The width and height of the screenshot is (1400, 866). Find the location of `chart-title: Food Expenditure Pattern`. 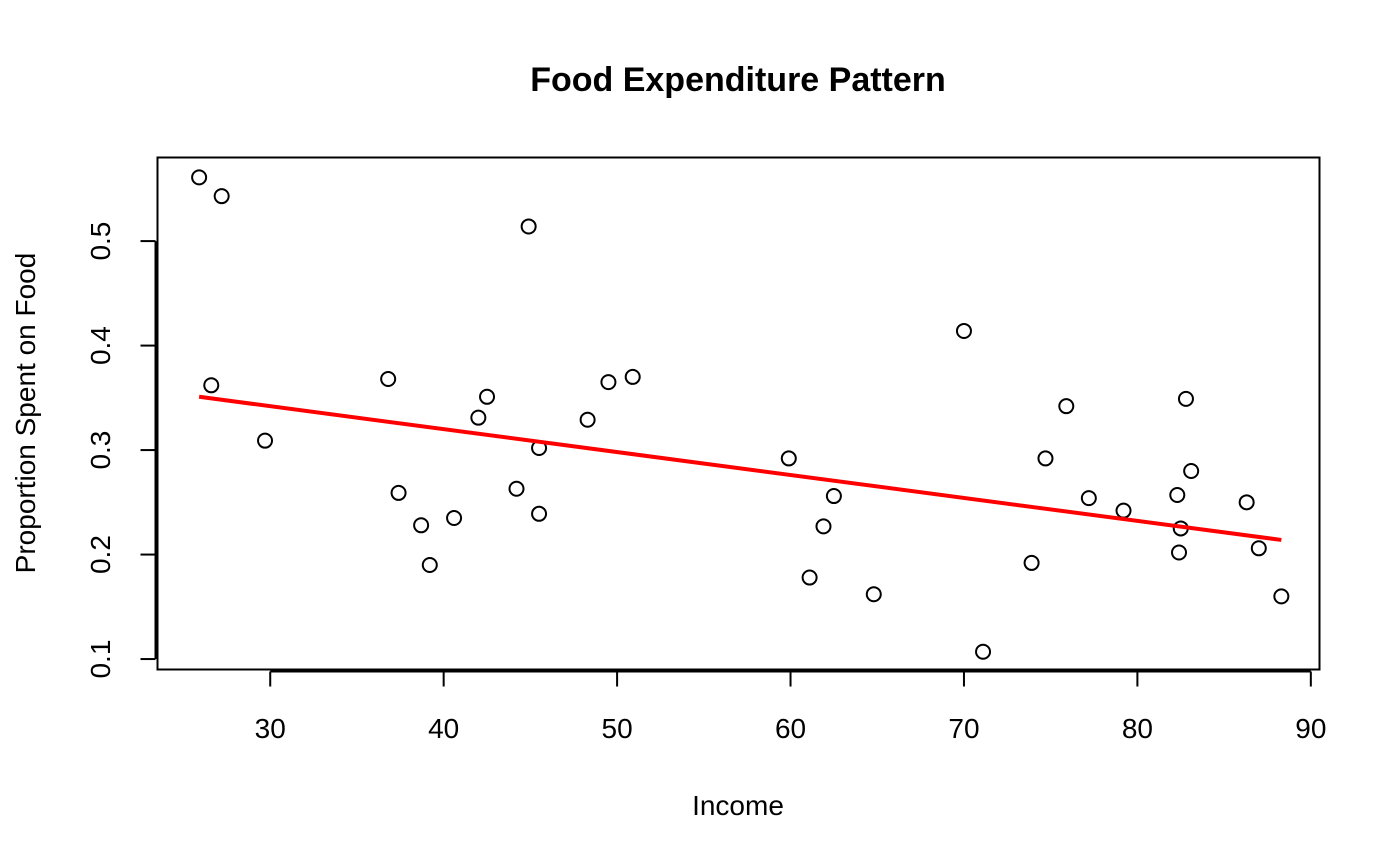

chart-title: Food Expenditure Pattern is located at coordinates (738, 80).